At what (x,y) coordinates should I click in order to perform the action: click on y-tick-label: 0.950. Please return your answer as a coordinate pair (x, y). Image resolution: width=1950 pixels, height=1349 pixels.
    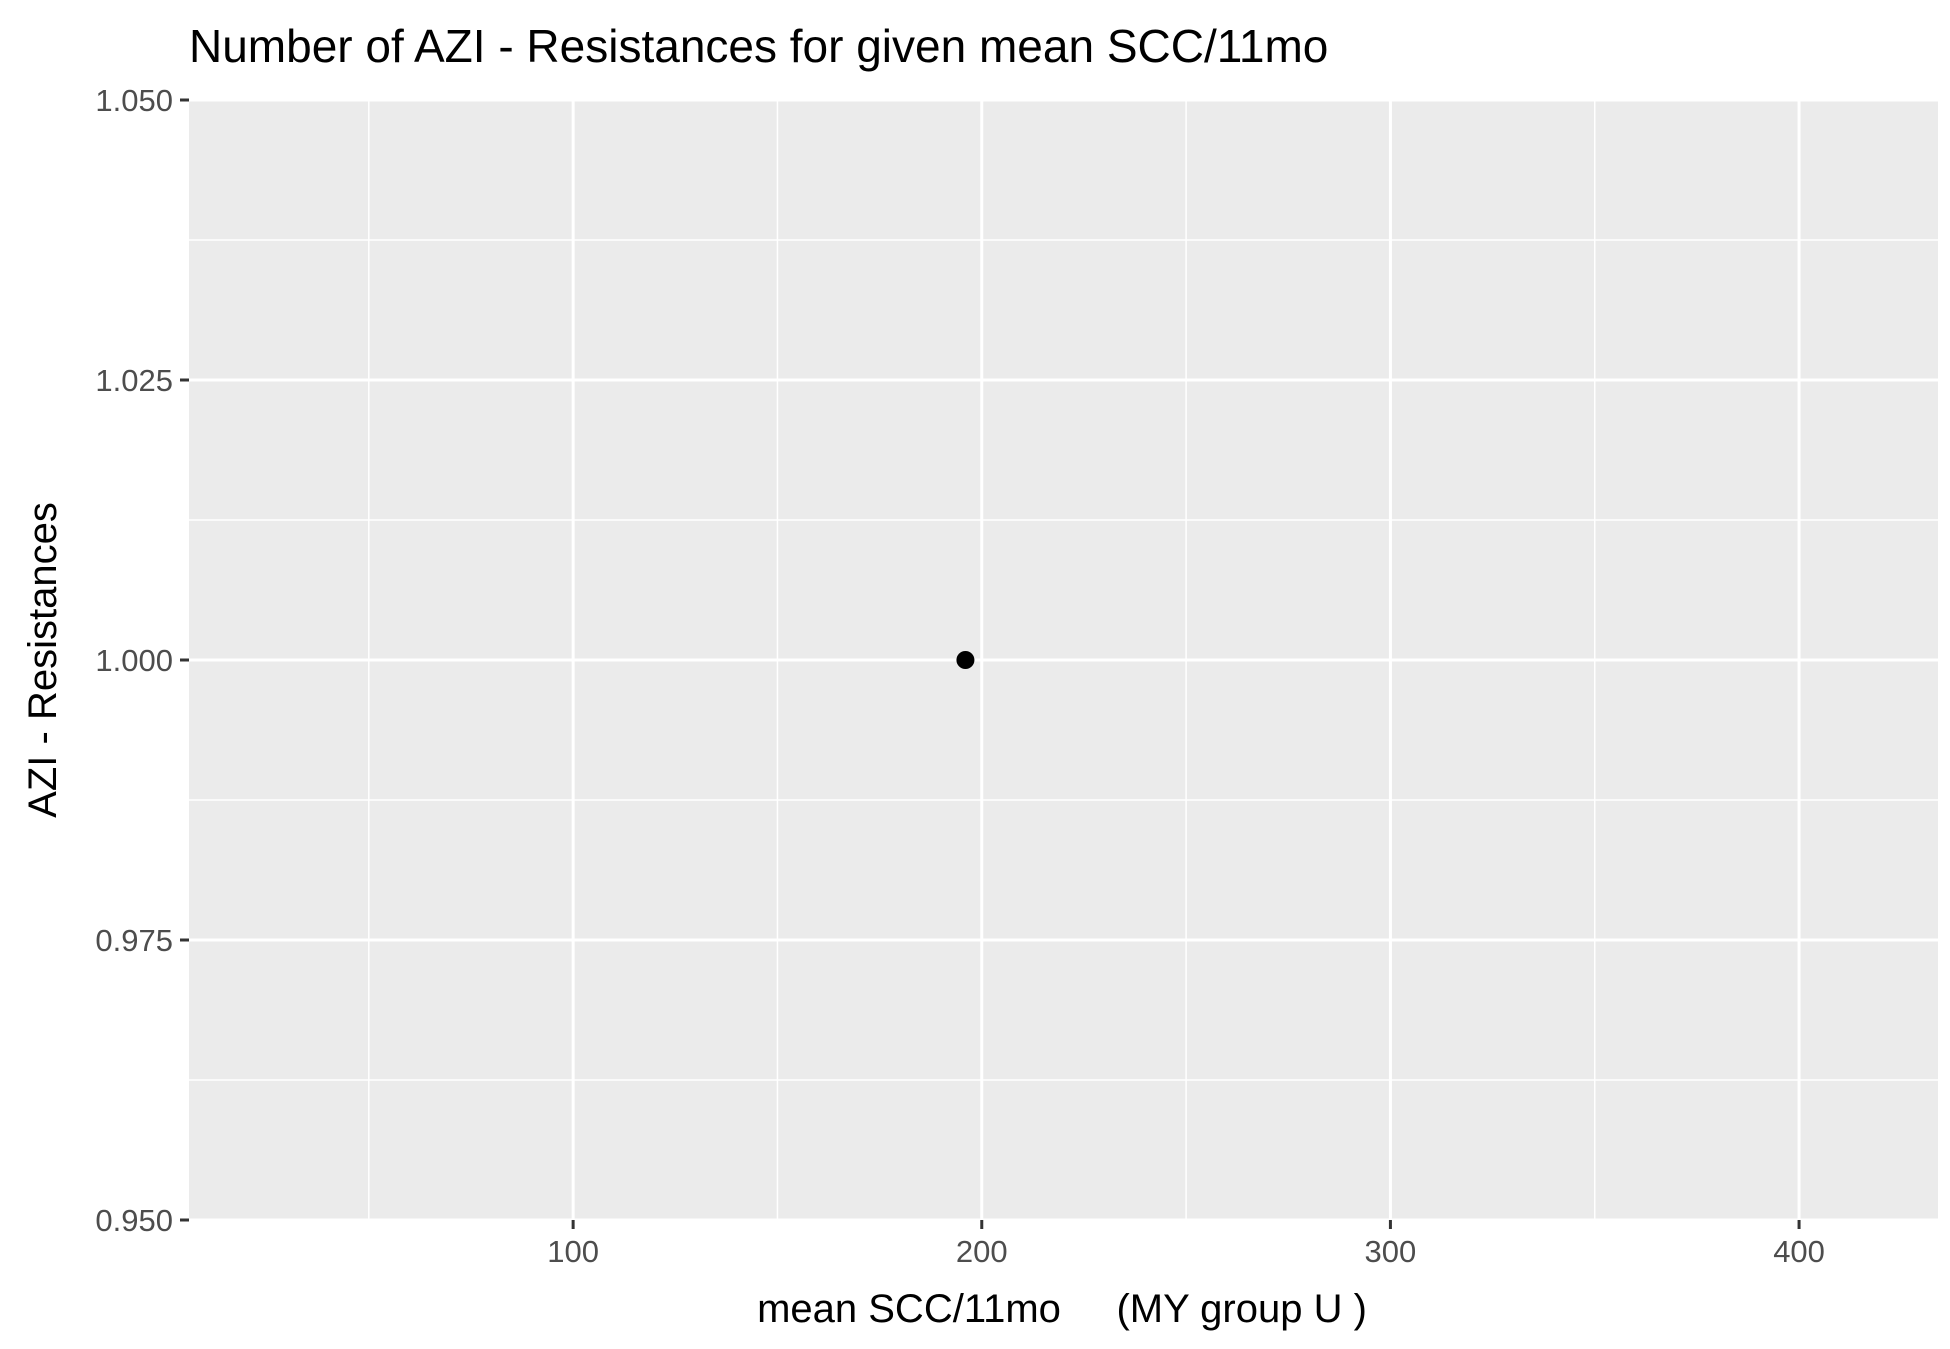
    Looking at the image, I should click on (134, 1220).